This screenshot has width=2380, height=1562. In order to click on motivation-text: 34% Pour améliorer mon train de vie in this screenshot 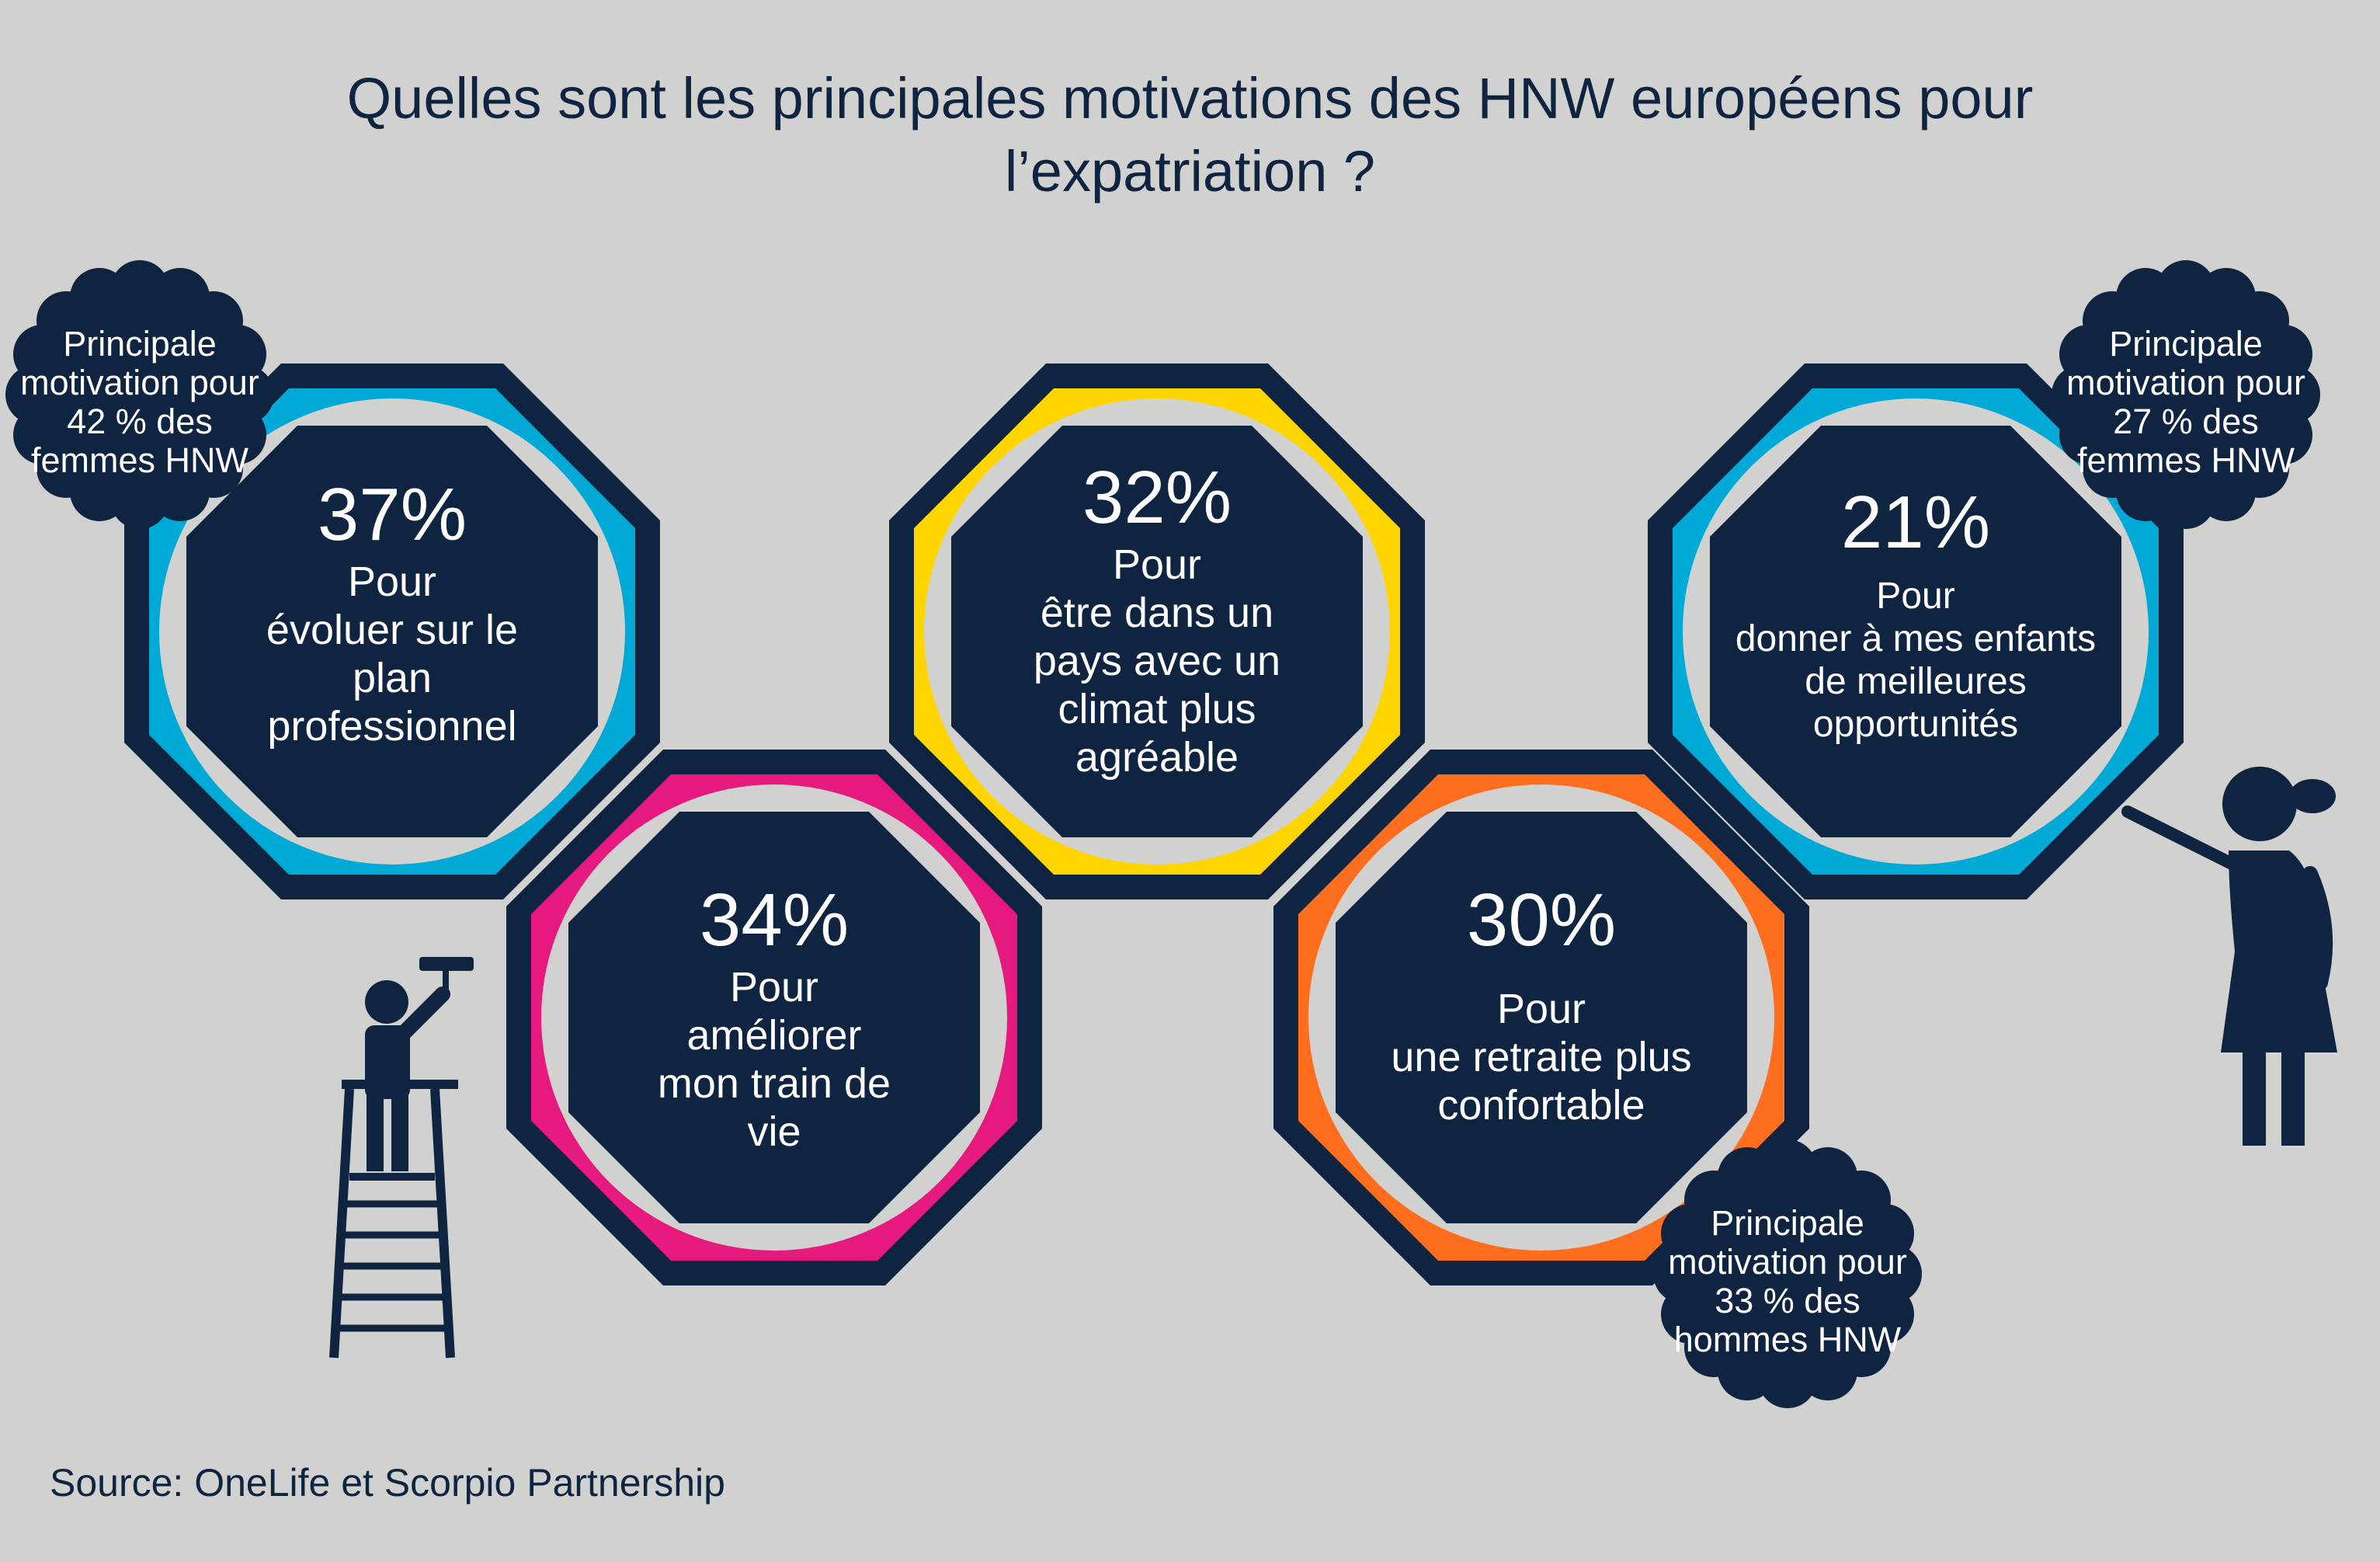, I will do `click(774, 1017)`.